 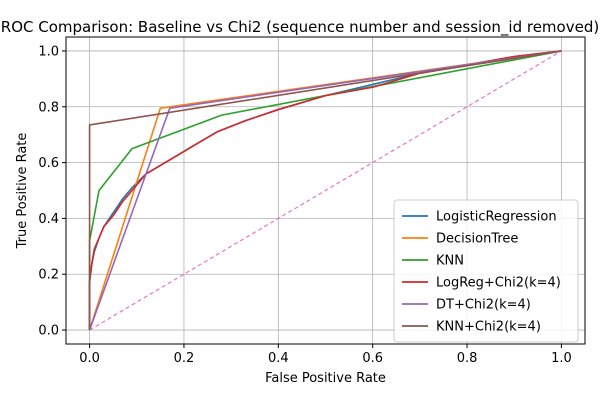 I want to click on y-tick-label: 0.8, so click(x=48, y=107).